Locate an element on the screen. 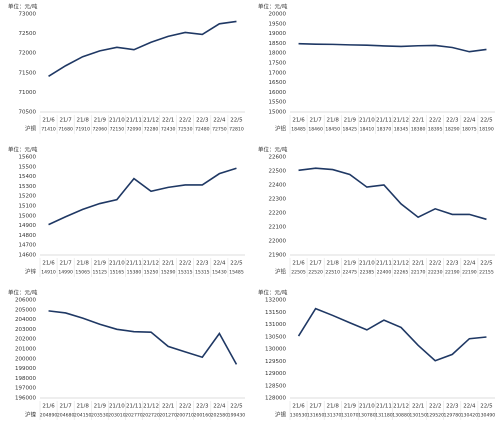 This screenshot has height=430, width=500. y-tick-label: 16000 is located at coordinates (278, 93).